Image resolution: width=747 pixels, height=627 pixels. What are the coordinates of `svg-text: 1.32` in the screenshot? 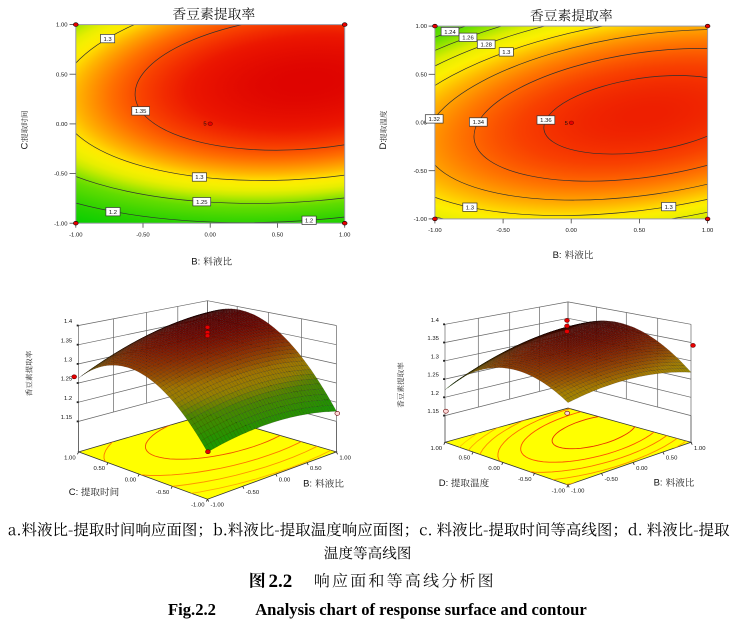 It's located at (433, 120).